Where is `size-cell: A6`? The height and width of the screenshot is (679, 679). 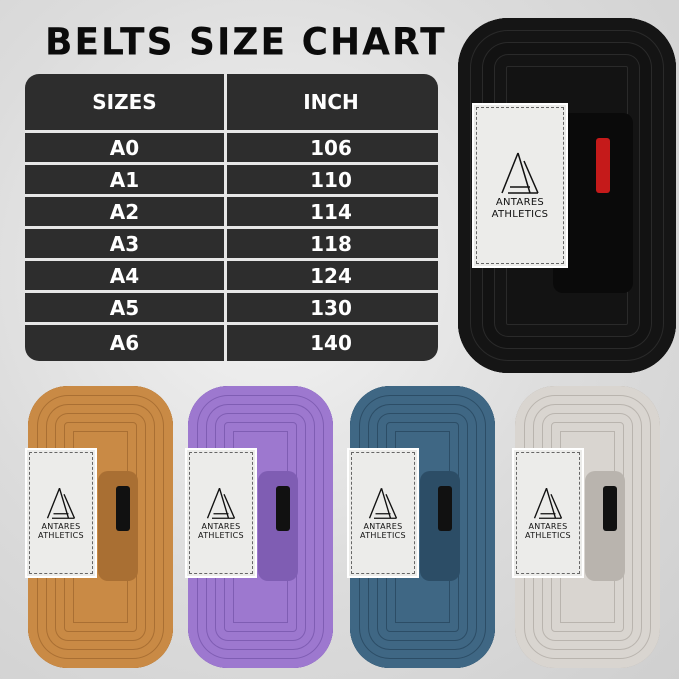 size-cell: A6 is located at coordinates (124, 343).